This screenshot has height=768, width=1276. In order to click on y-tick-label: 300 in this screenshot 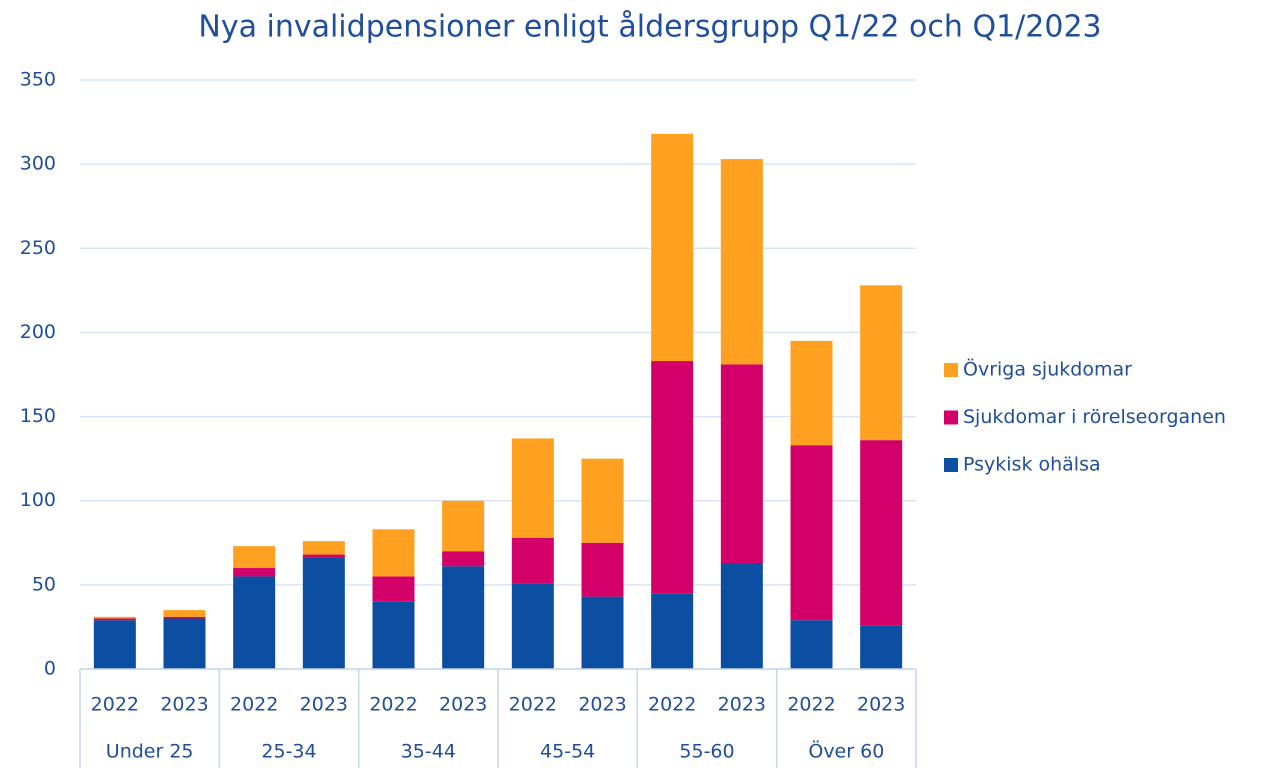, I will do `click(38, 164)`.